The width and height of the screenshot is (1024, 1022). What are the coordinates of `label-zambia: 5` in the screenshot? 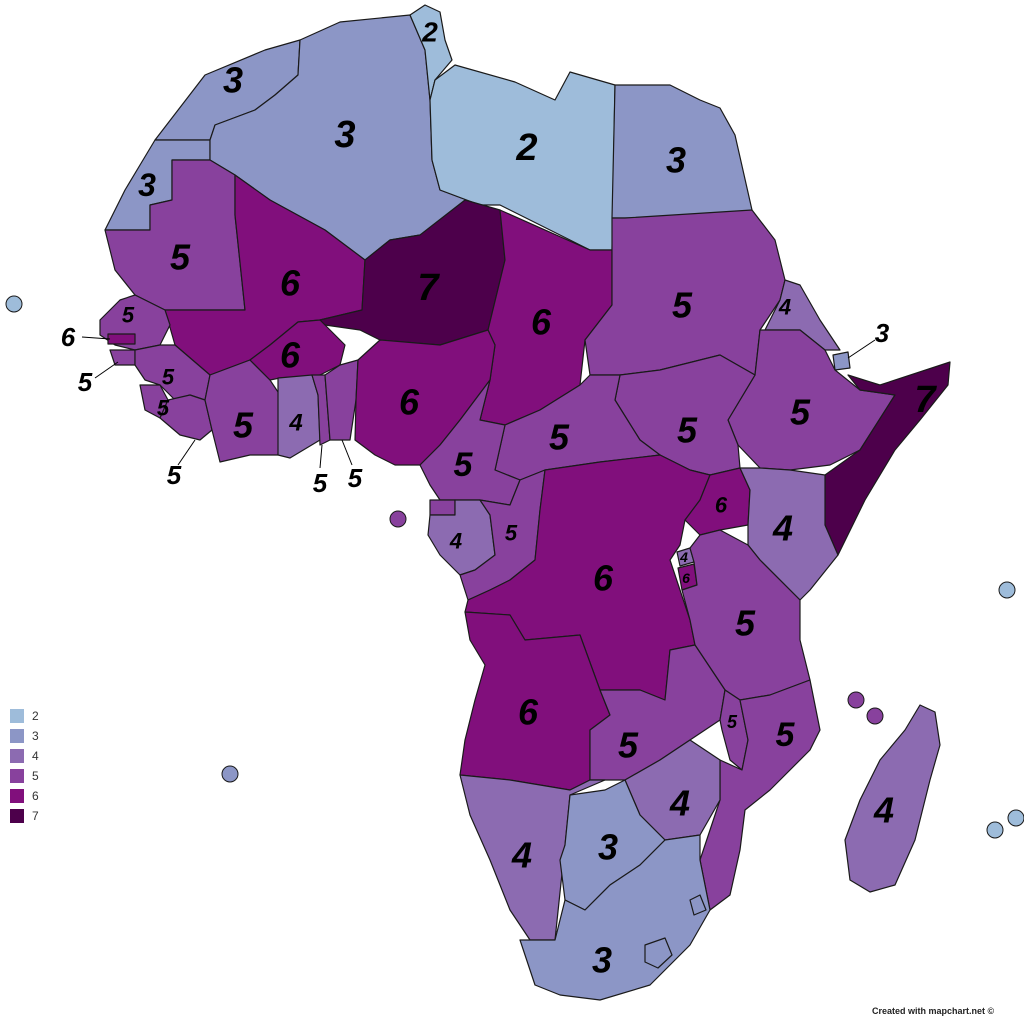 It's located at (628, 745).